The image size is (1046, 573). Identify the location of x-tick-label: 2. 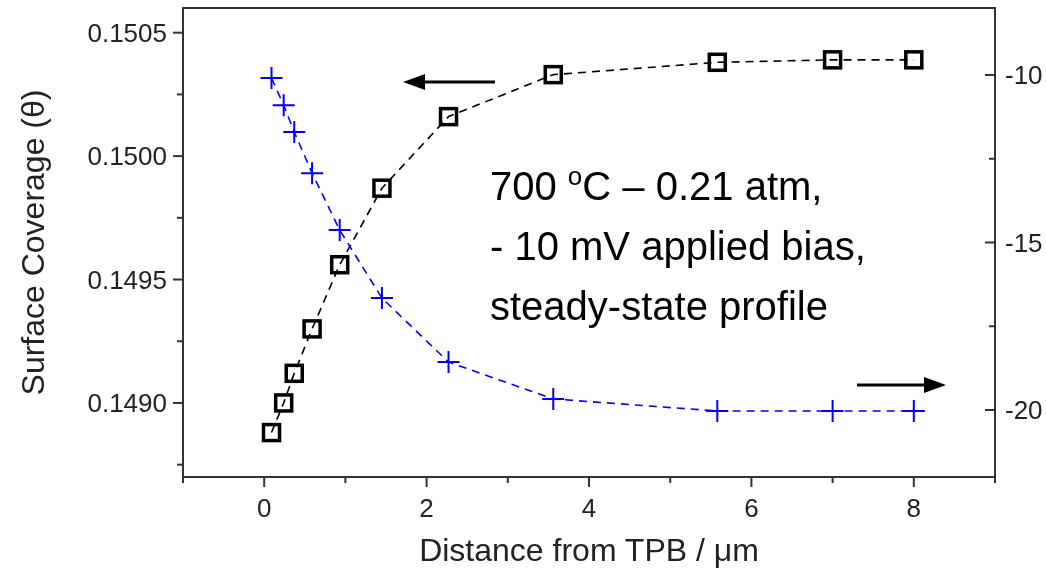
(426, 508).